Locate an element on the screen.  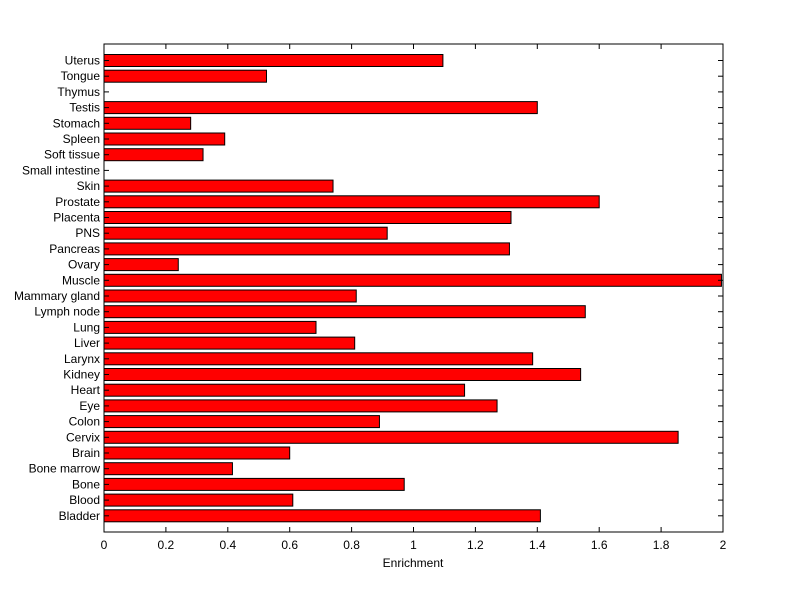
bar-brain is located at coordinates (197, 453).